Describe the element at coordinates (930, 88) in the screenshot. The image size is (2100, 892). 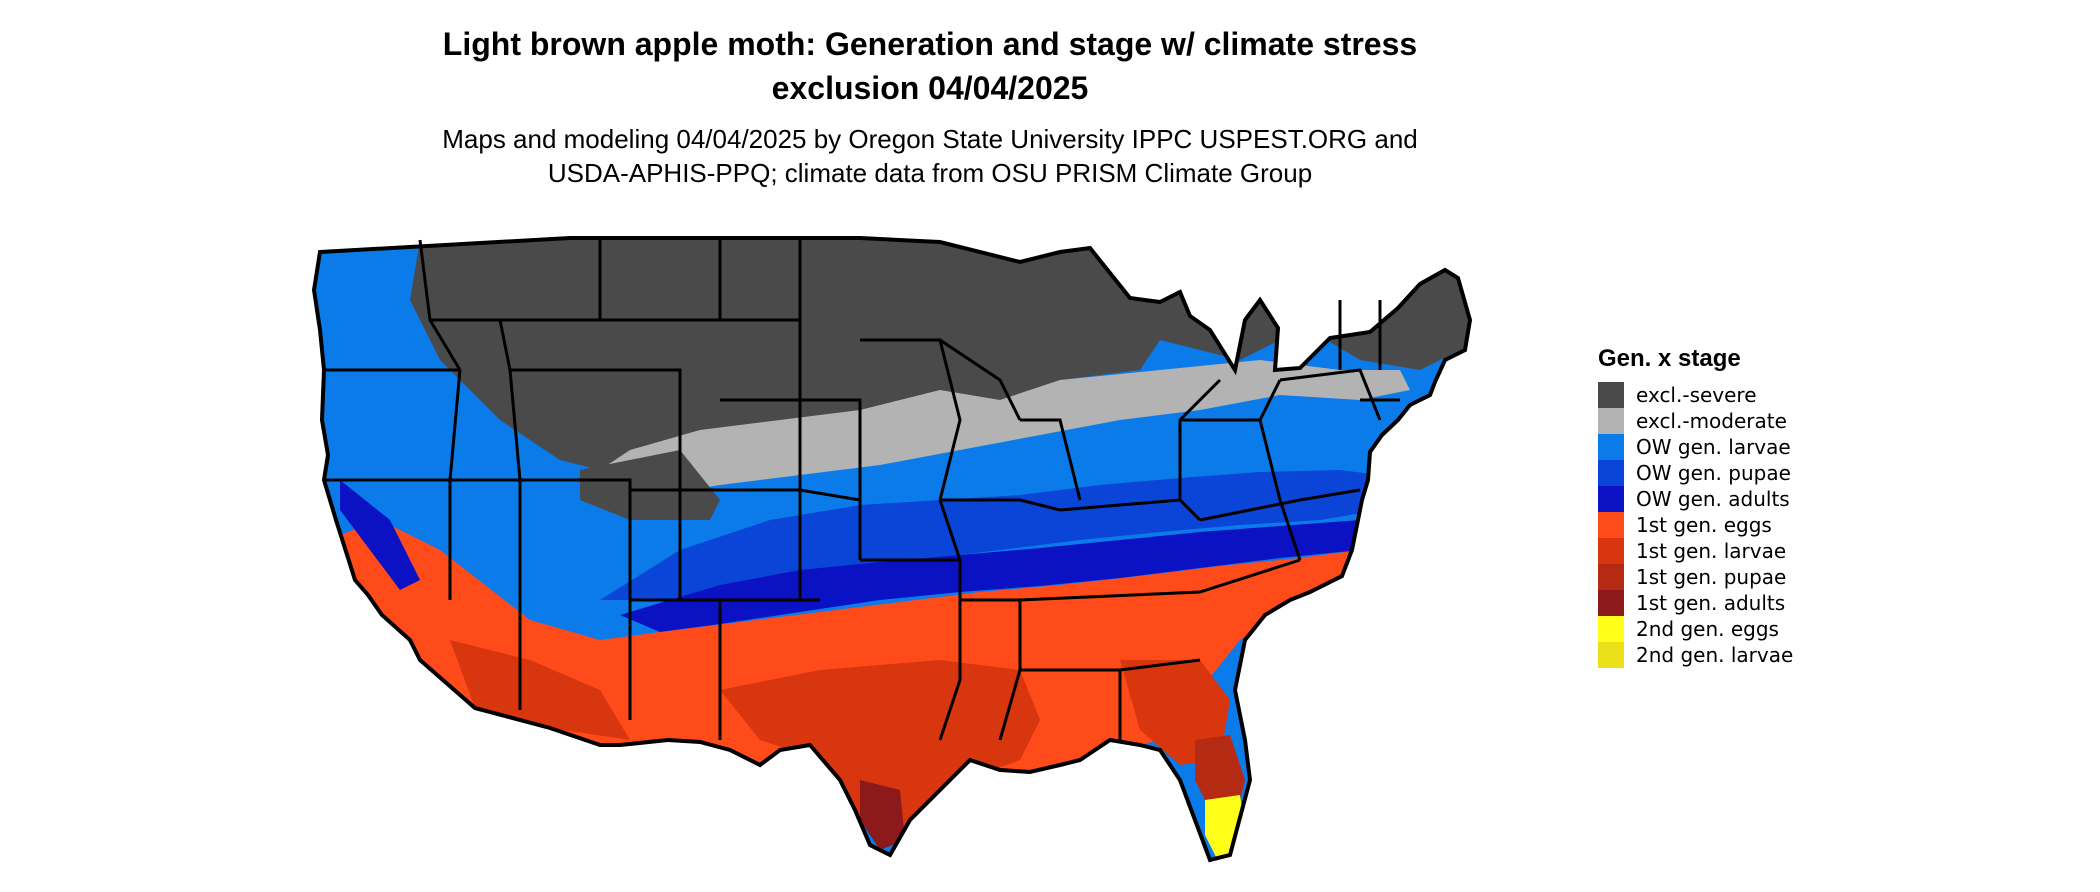
I see `map-title-line2: exclusion 04/04/2025` at that location.